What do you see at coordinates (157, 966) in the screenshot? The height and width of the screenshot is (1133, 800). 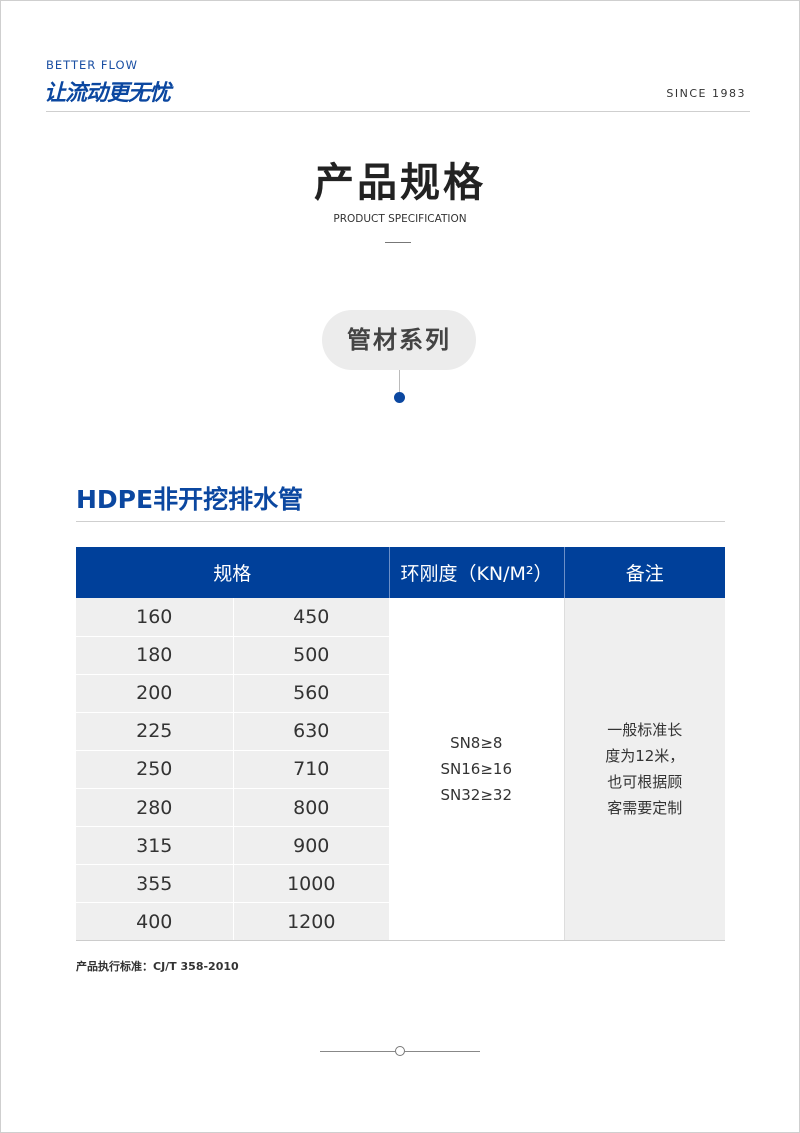 I see `standard-note: 产品执行标准：CJ/T 358-2010` at bounding box center [157, 966].